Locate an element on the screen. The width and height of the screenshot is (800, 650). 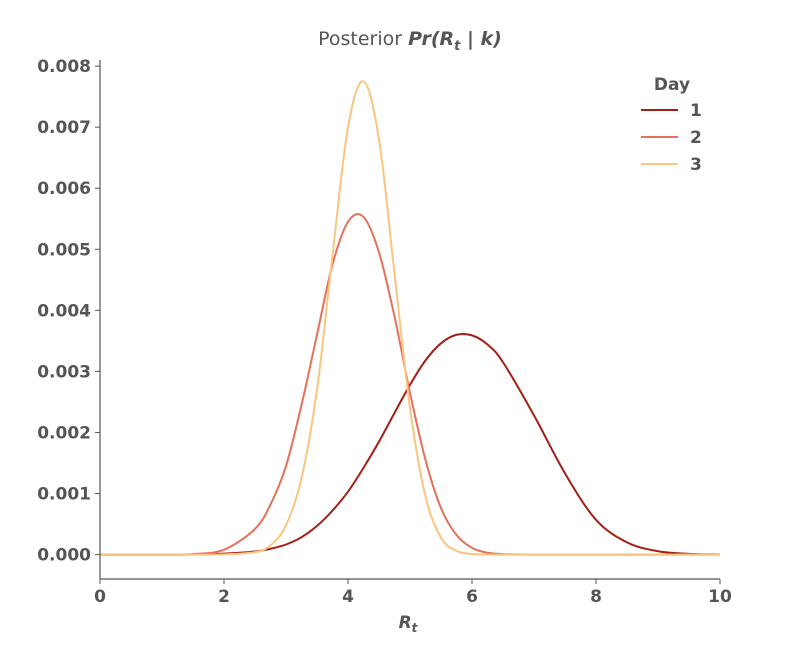
y-tick-label: 0.003 is located at coordinates (64, 372).